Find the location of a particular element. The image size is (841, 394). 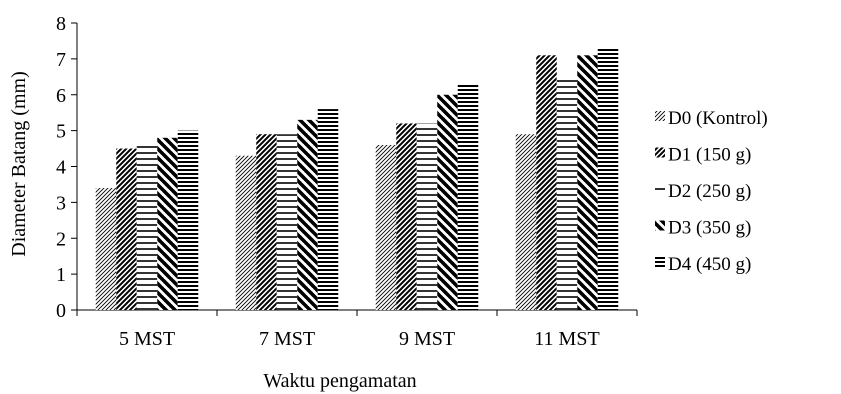

y-tick-label: 2 is located at coordinates (61, 239).